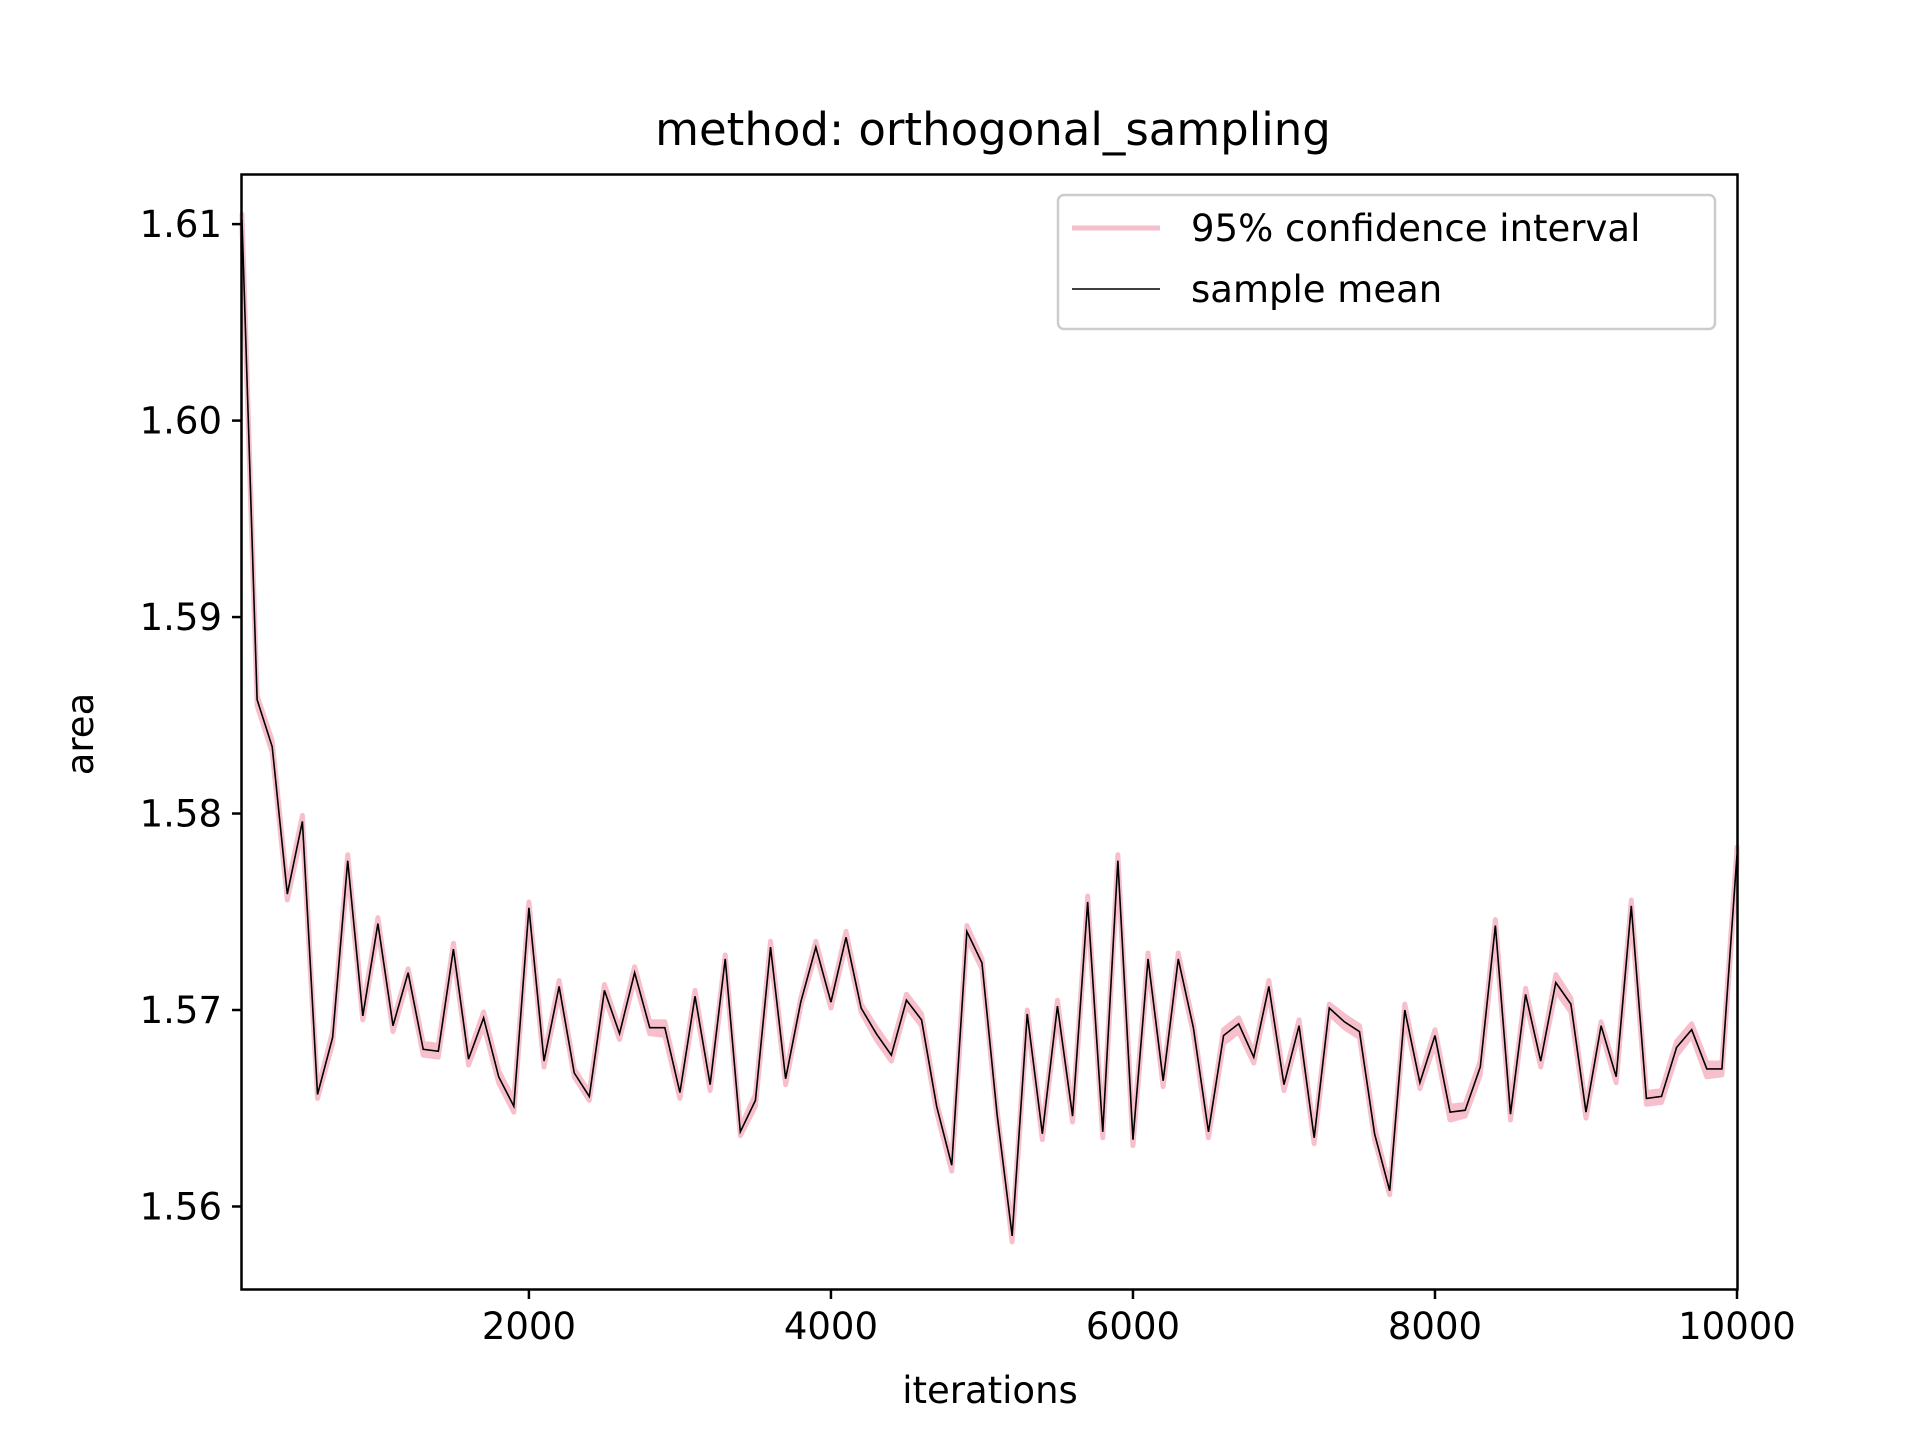  Describe the element at coordinates (80, 734) in the screenshot. I see `y-axis-label: area` at that location.